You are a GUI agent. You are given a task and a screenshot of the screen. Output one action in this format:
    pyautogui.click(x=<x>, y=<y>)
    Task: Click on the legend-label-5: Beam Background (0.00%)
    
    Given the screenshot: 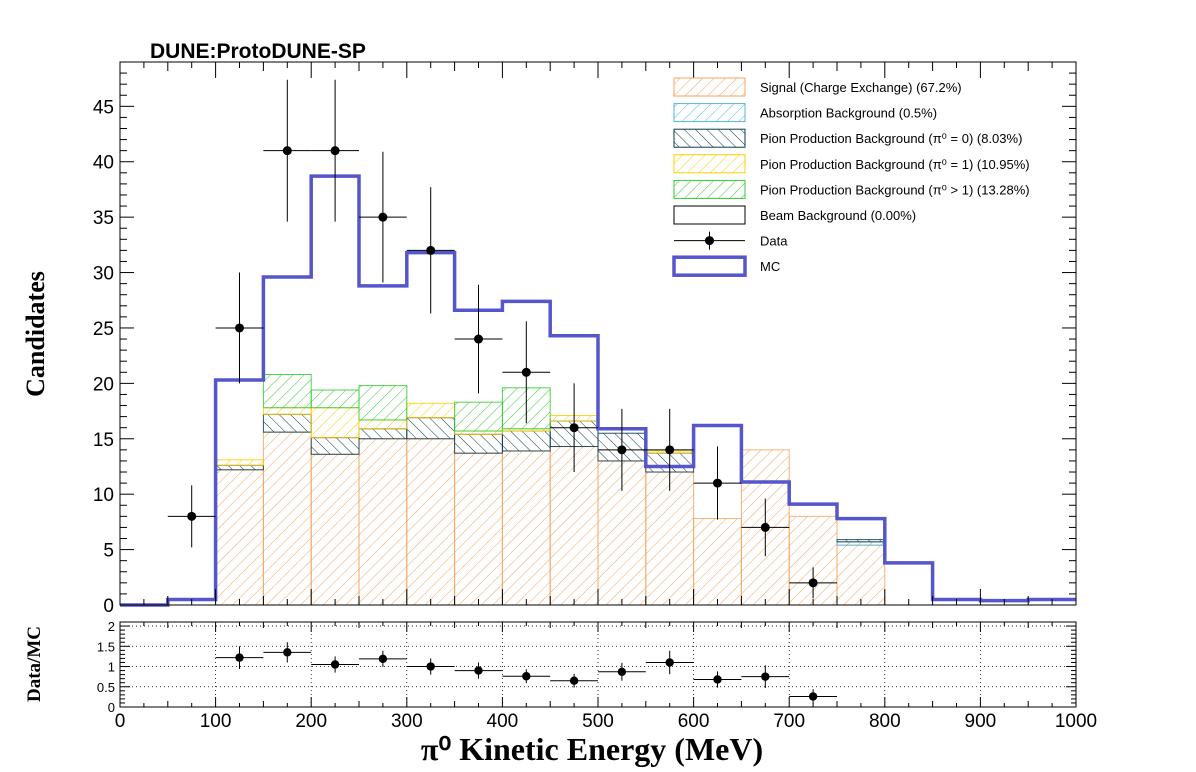 What is the action you would take?
    pyautogui.click(x=838, y=215)
    